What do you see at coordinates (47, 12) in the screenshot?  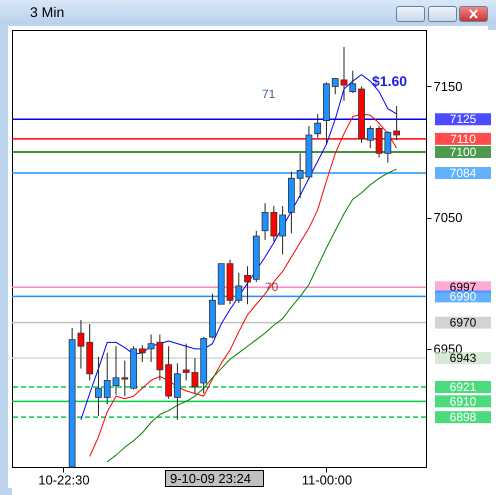 I see `chart-title: 3 Min` at bounding box center [47, 12].